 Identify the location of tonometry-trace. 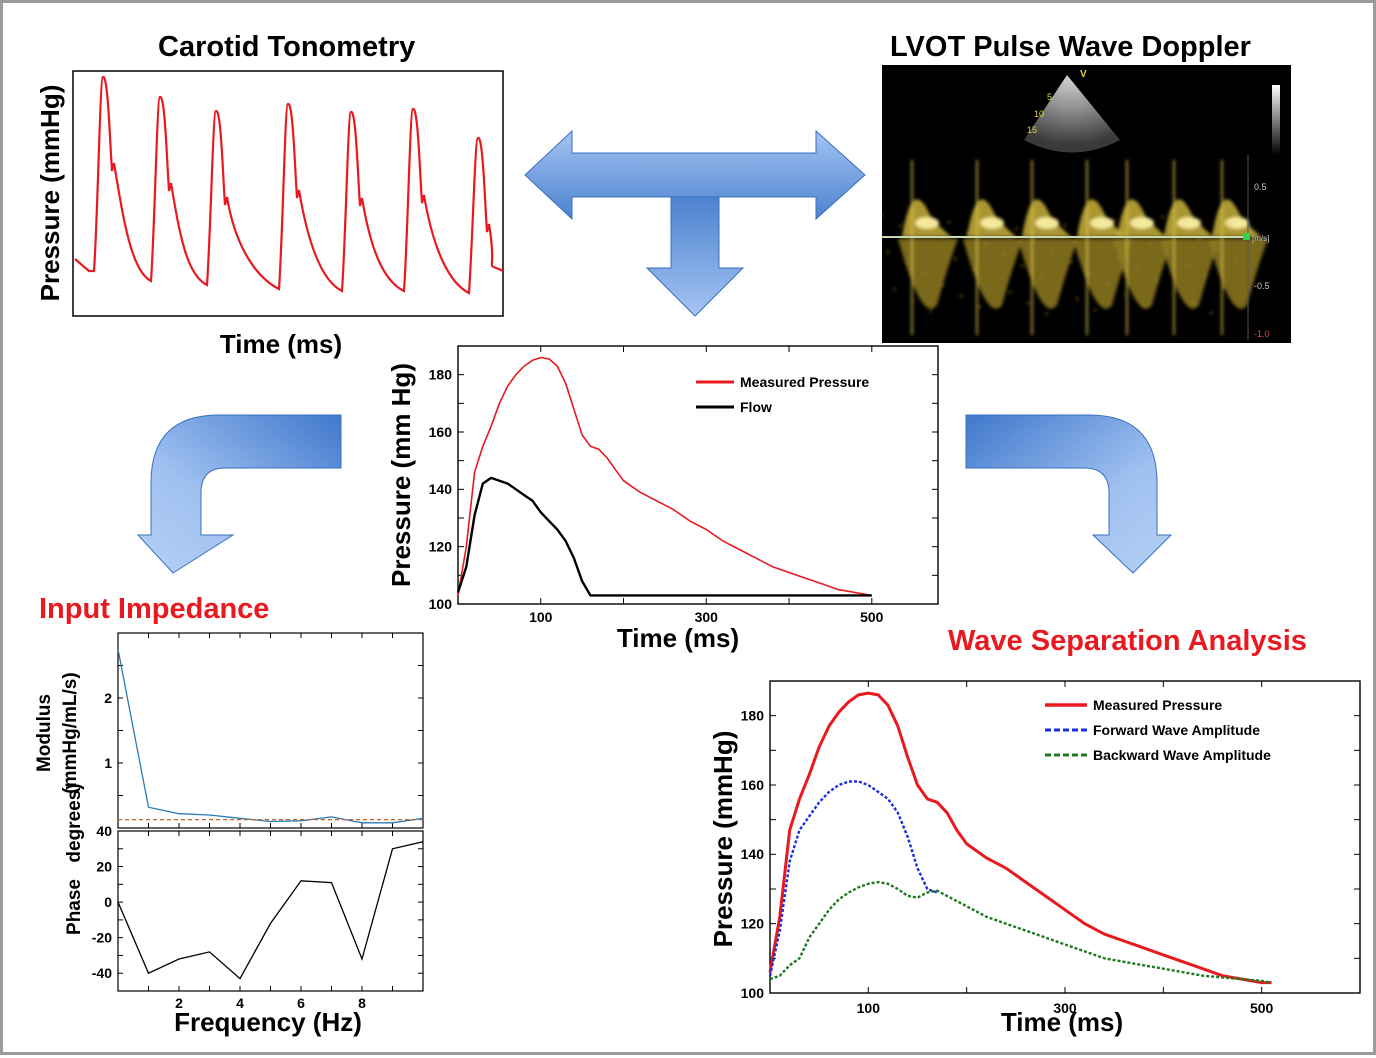
(289, 185).